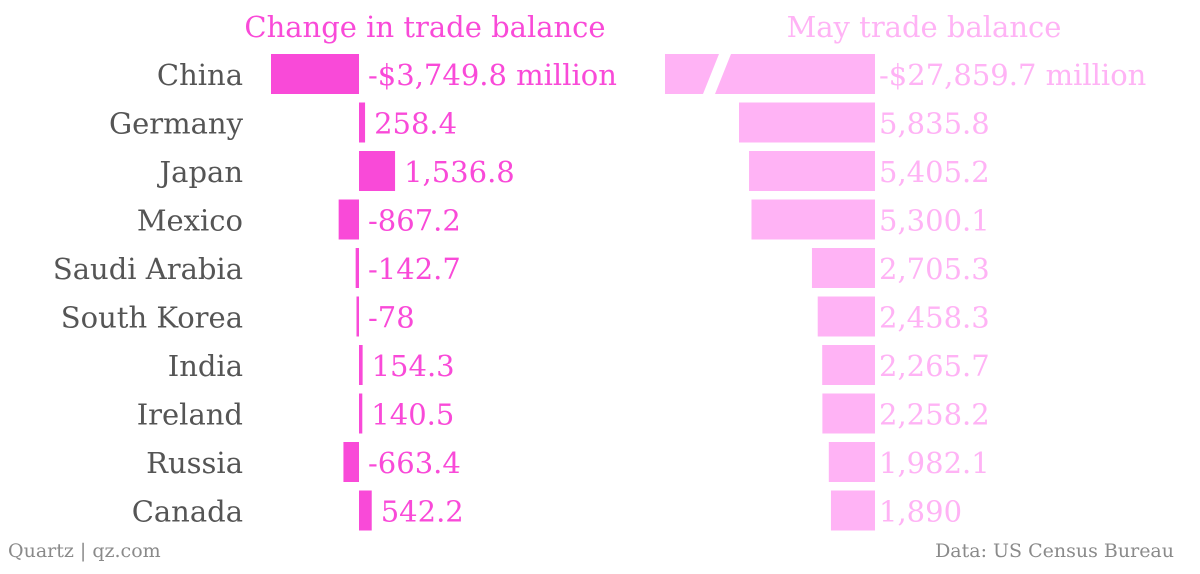 The width and height of the screenshot is (1200, 574). What do you see at coordinates (84, 551) in the screenshot?
I see `footer-credit: Quartz | qz.com` at bounding box center [84, 551].